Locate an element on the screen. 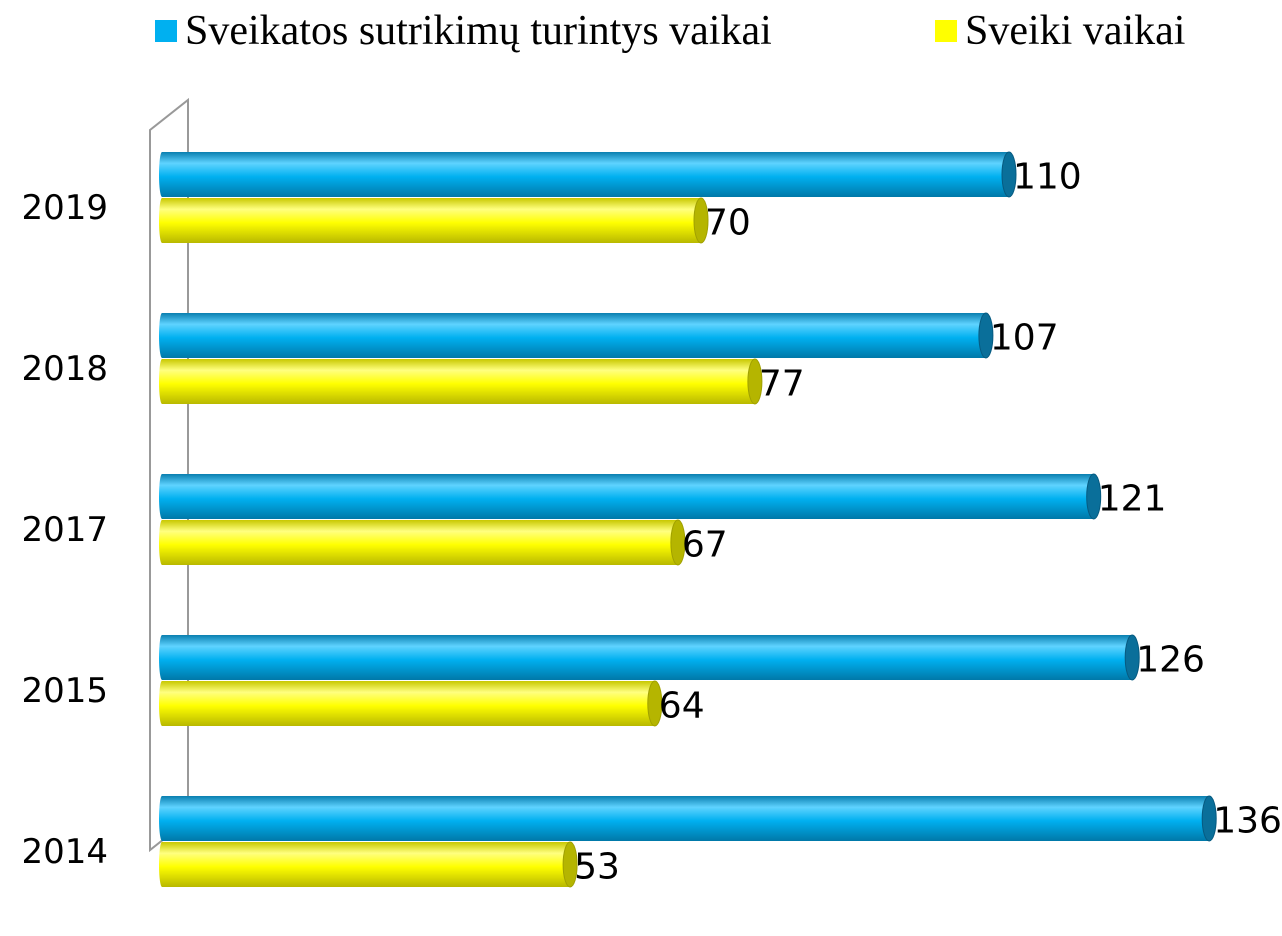  y-tick-label: 2019 is located at coordinates (64, 208).